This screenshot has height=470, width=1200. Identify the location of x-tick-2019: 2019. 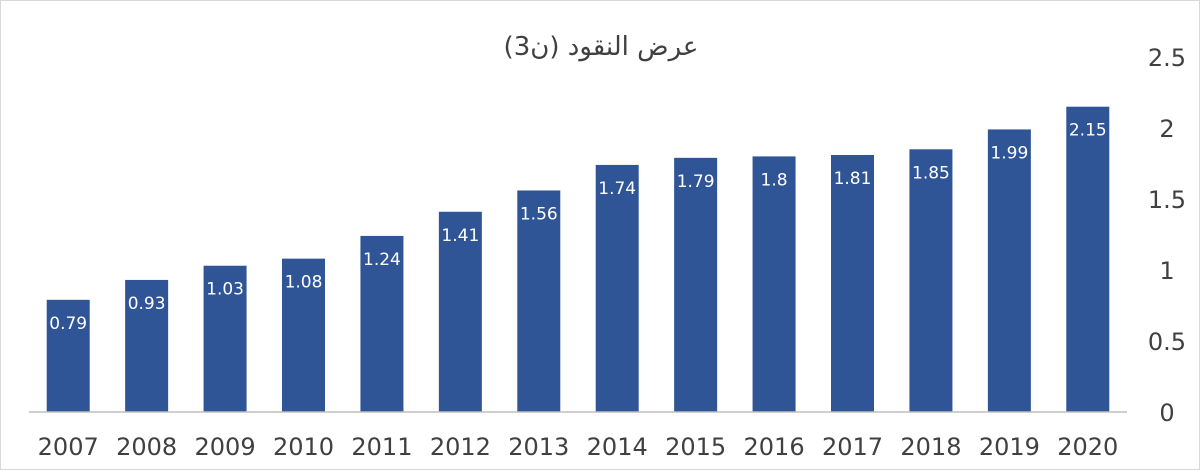
(1009, 447).